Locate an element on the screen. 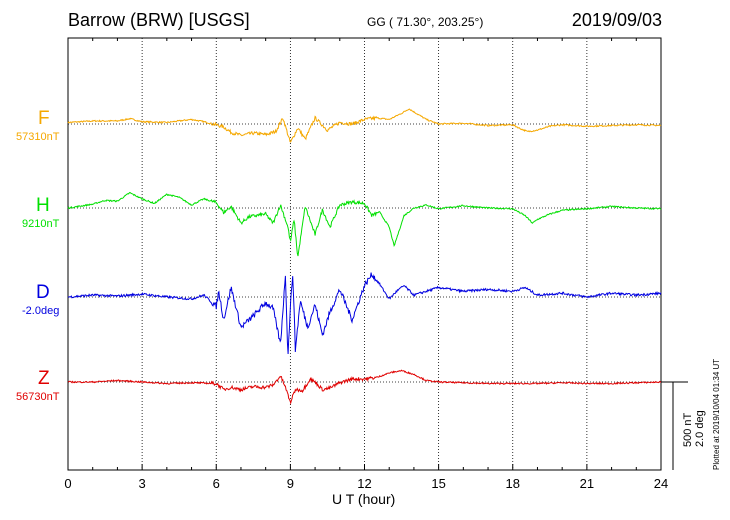 The image size is (730, 520). x-tick-label: 0 is located at coordinates (67, 483).